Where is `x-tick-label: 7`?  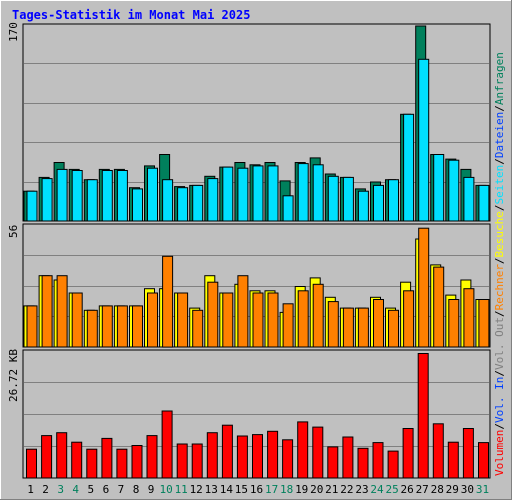
x-tick-label: 7 is located at coordinates (121, 489).